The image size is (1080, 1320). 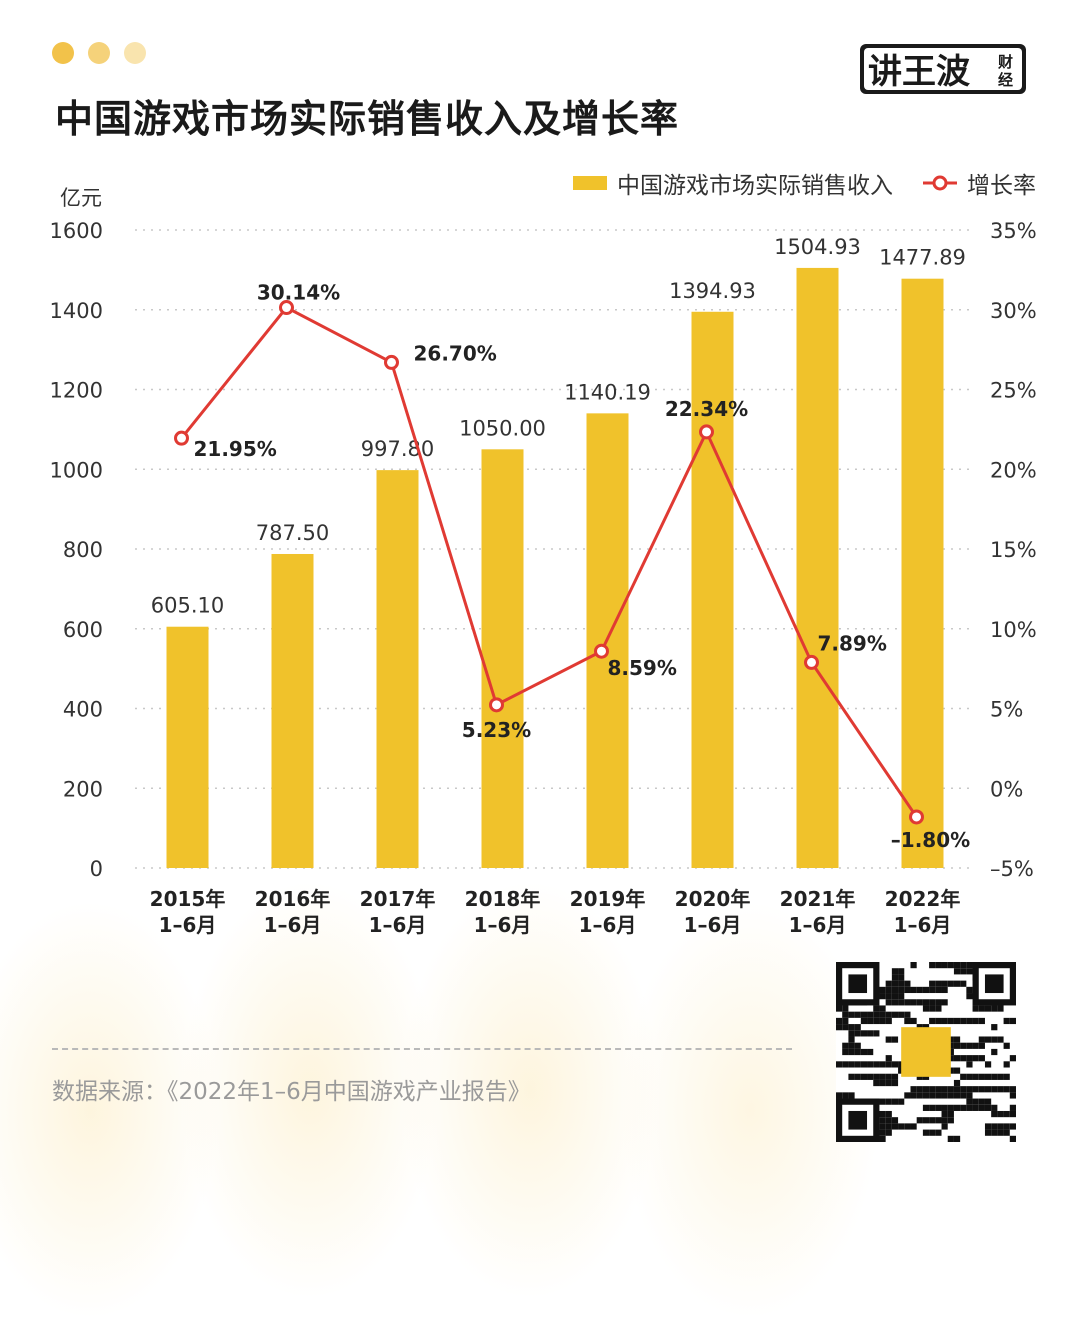 What do you see at coordinates (1005, 80) in the screenshot?
I see `logo-sub-bottom: 经` at bounding box center [1005, 80].